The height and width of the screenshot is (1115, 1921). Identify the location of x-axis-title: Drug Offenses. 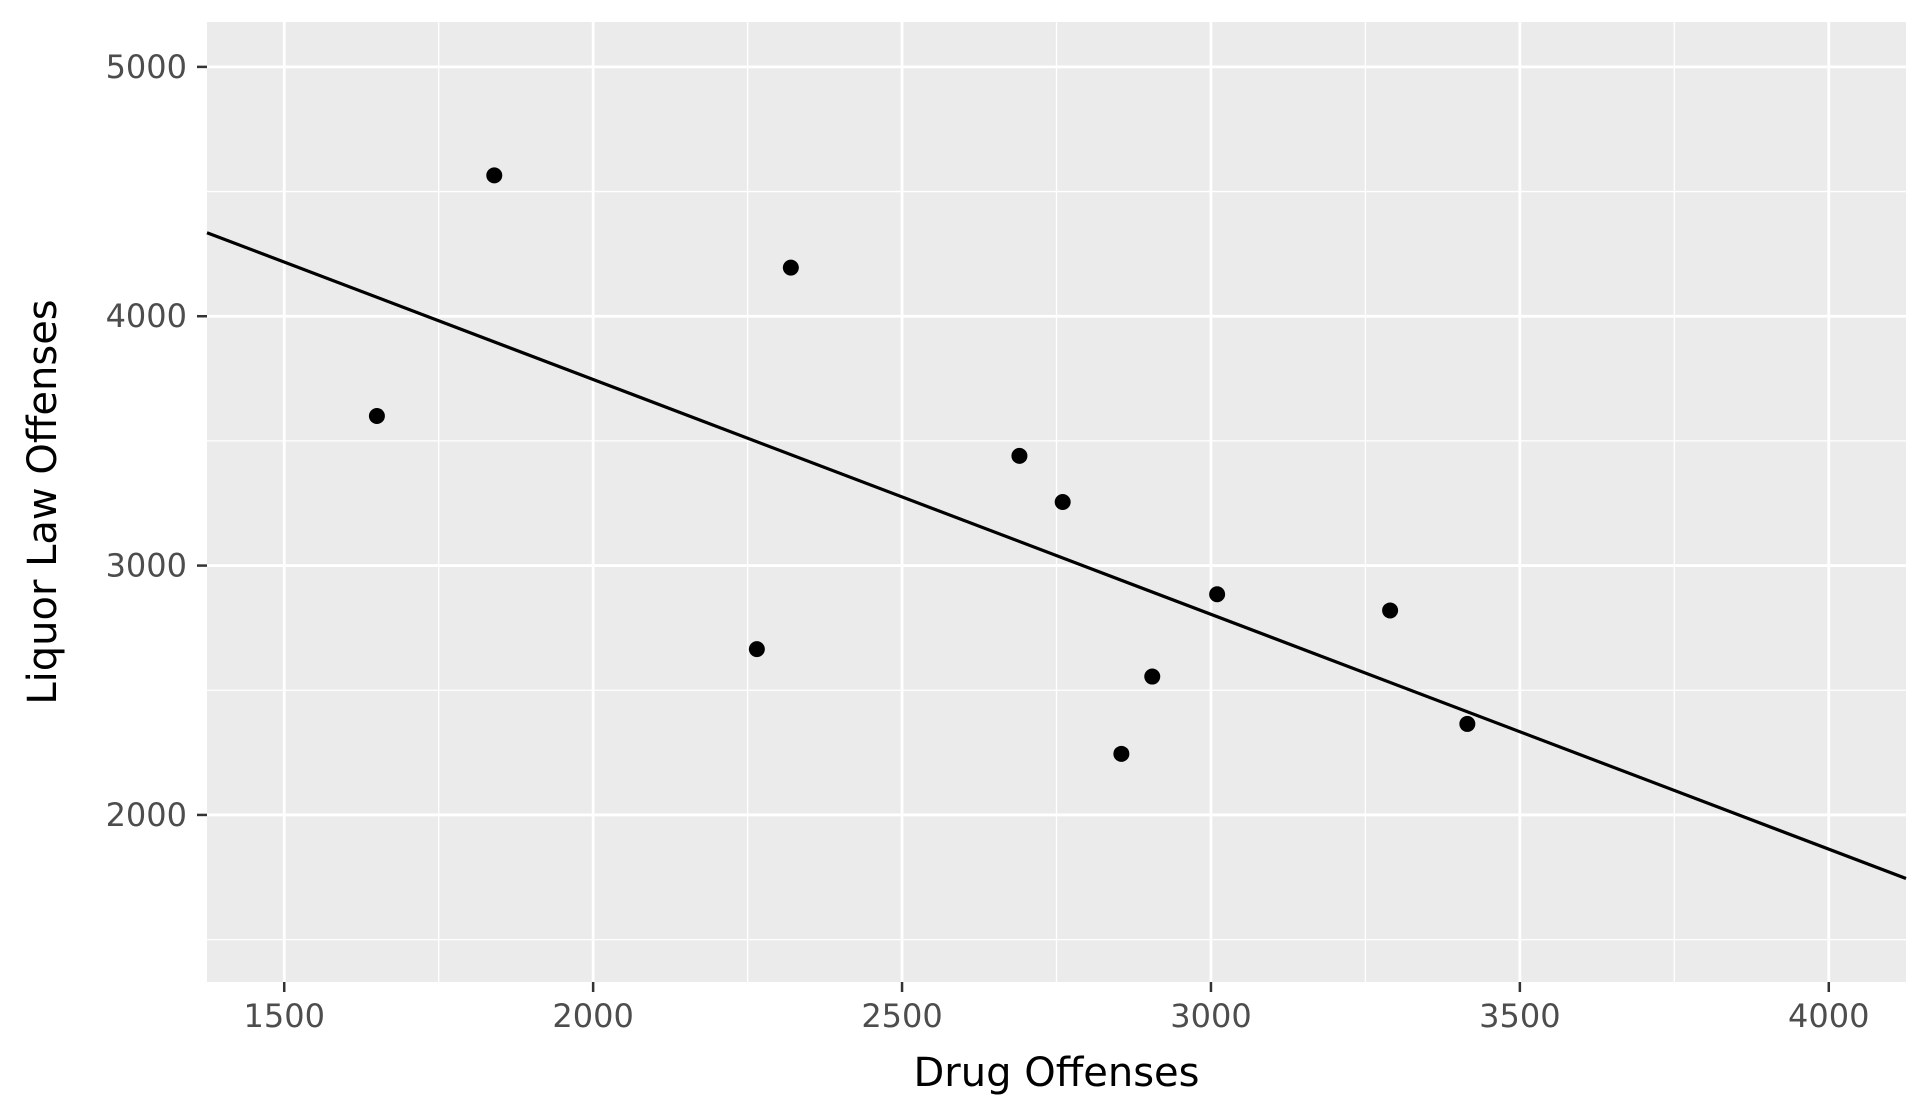
(1057, 1073).